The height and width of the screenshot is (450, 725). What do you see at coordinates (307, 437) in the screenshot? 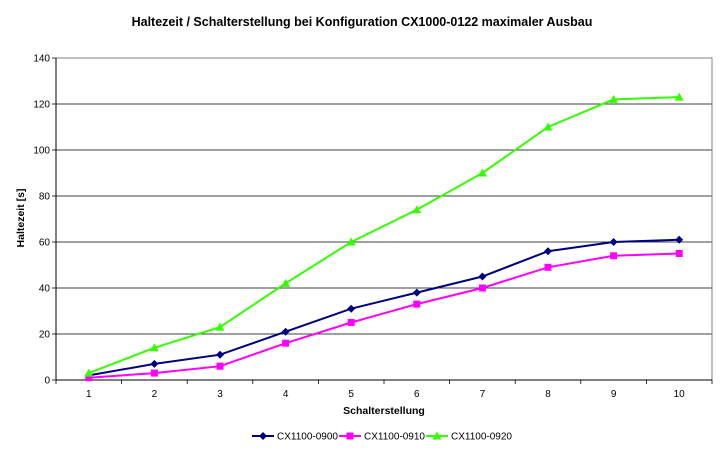
I see `legend-label: CX1100-0900` at bounding box center [307, 437].